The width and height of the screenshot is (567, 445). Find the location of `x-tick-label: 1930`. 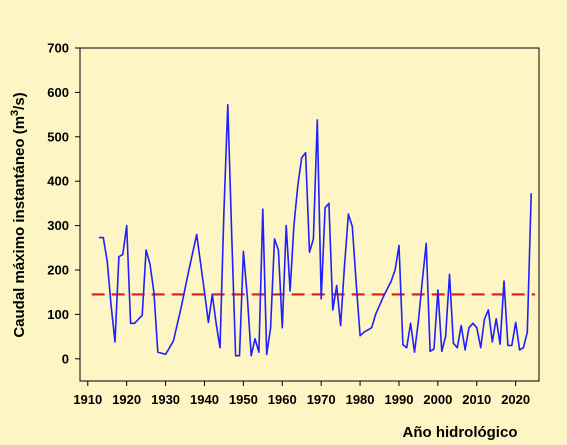

x-tick-label: 1930 is located at coordinates (165, 399).